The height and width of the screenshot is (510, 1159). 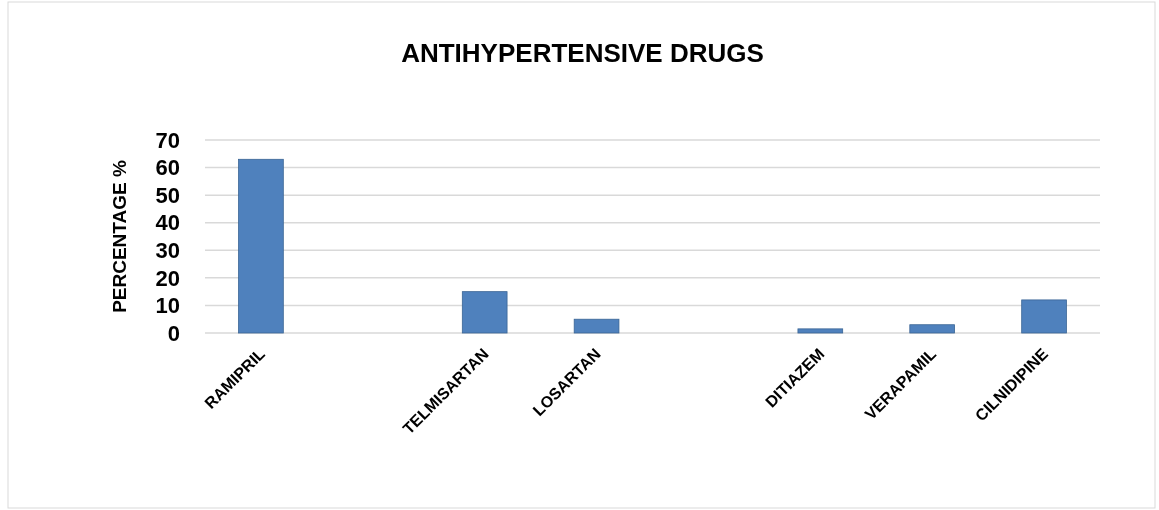 What do you see at coordinates (173, 333) in the screenshot?
I see `y-tick-label: 0` at bounding box center [173, 333].